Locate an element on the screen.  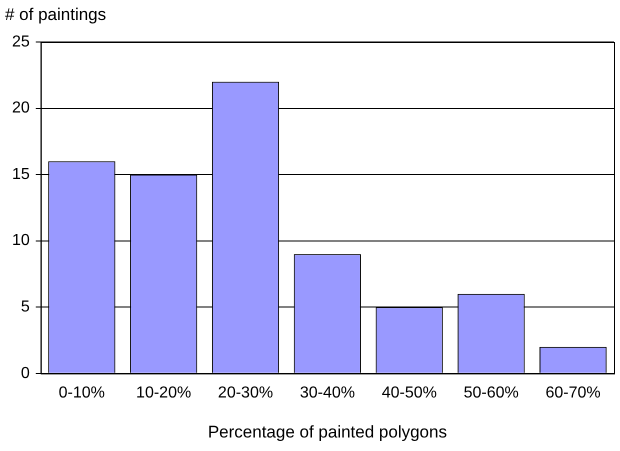
x-tick-label: 60-70% is located at coordinates (573, 393).